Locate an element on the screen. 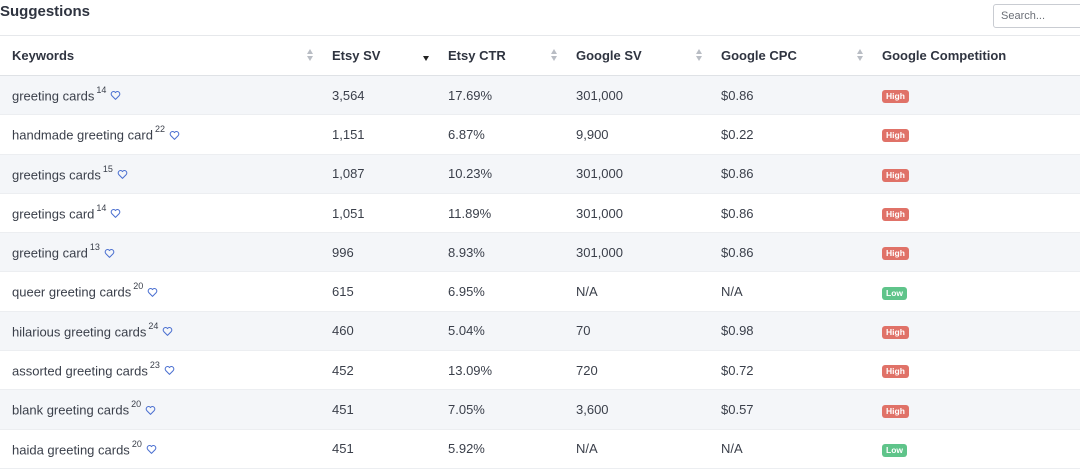 The image size is (1080, 476). etsy-sv-cell: 1,087 is located at coordinates (378, 174).